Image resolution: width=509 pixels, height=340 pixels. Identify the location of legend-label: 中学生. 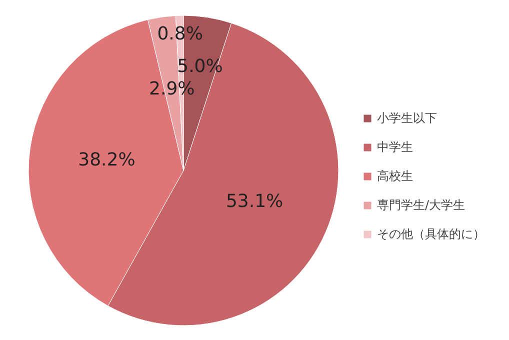
(395, 147).